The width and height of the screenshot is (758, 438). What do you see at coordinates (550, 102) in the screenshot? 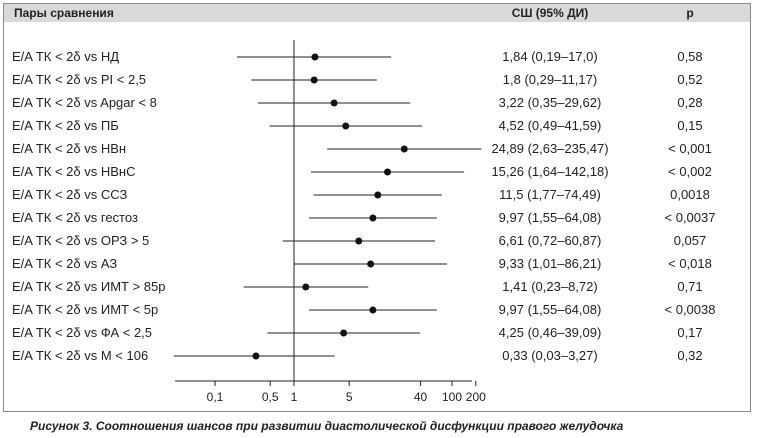
I see `row-ci-value: 3,22 (0,35–29,62)` at bounding box center [550, 102].